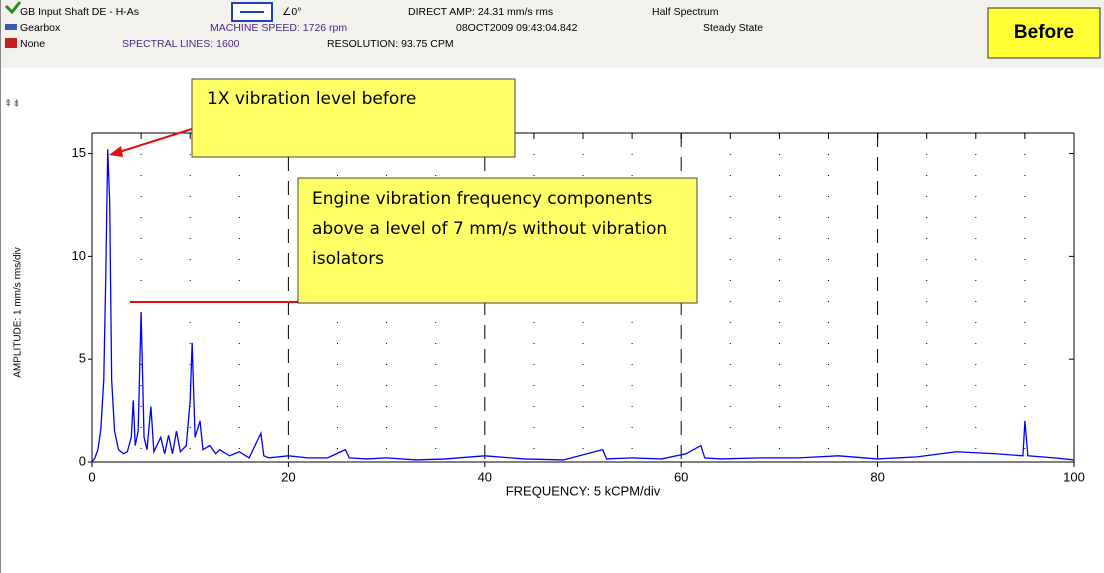  I want to click on machine-name: Gearbox, so click(40, 28).